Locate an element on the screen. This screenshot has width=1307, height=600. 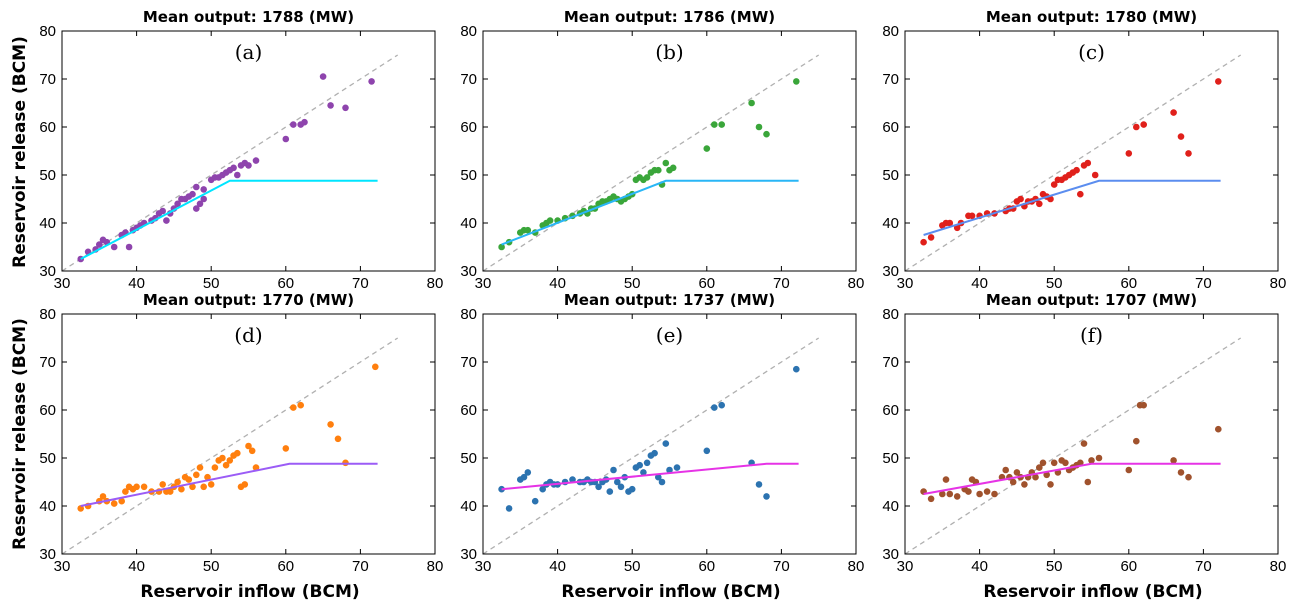
panel-label: (f) is located at coordinates (1091, 335).